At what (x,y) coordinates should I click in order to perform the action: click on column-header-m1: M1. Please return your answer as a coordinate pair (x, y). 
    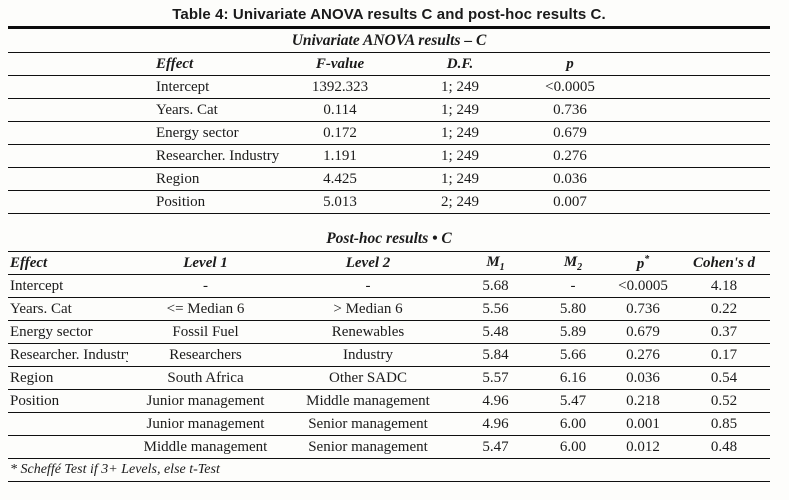
    Looking at the image, I should click on (495, 263).